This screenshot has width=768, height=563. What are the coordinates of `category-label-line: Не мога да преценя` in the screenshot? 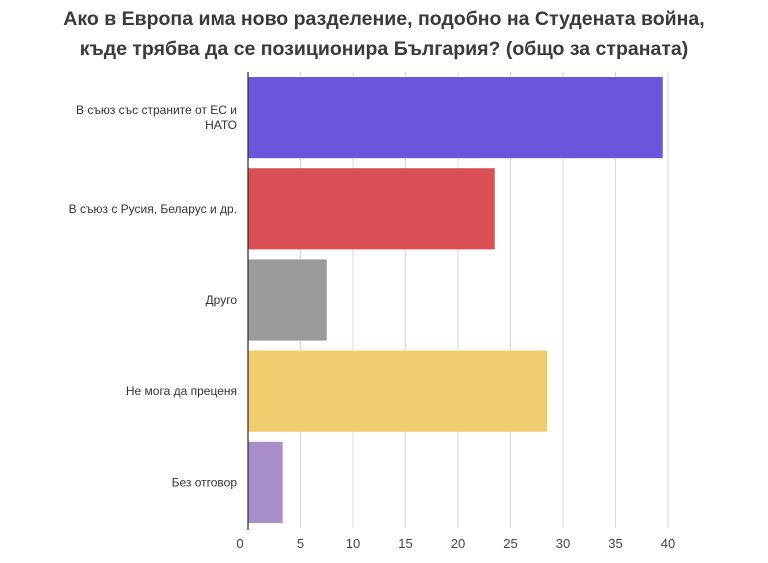 It's located at (181, 391).